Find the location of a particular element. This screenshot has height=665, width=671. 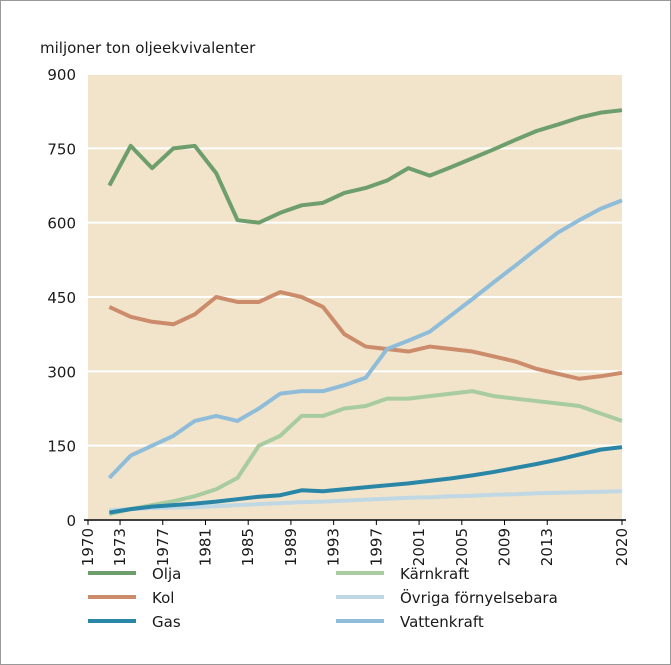

legend-label: Gas is located at coordinates (166, 622).